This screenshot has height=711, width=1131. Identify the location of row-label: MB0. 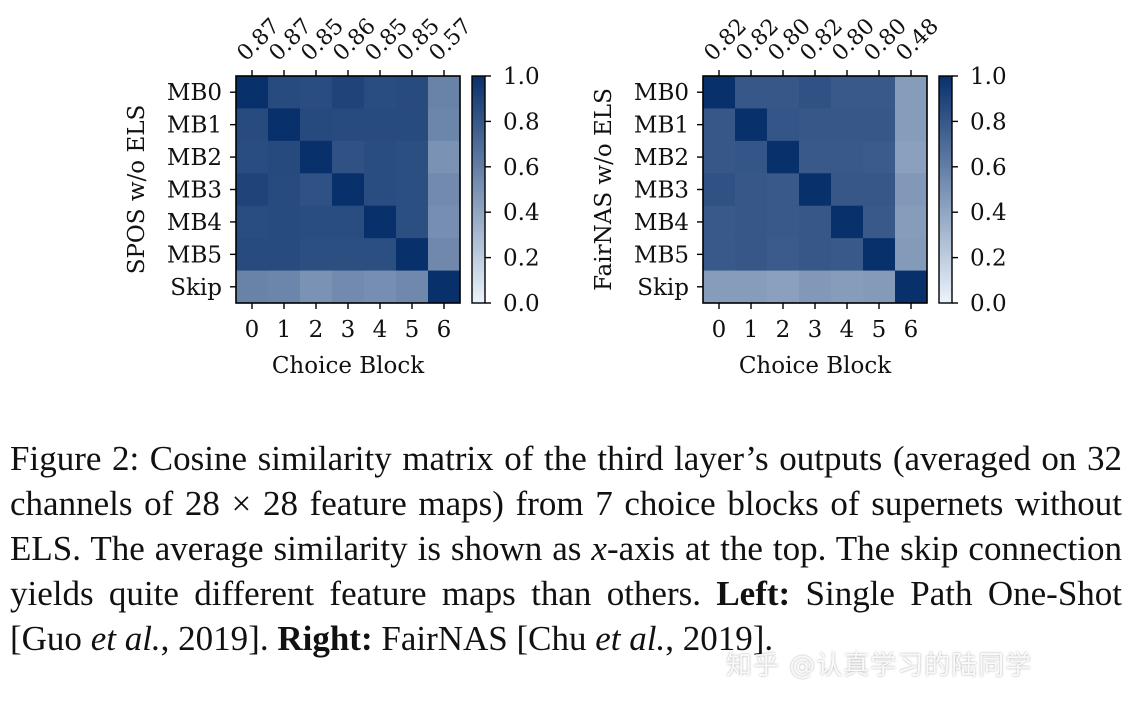
(194, 93).